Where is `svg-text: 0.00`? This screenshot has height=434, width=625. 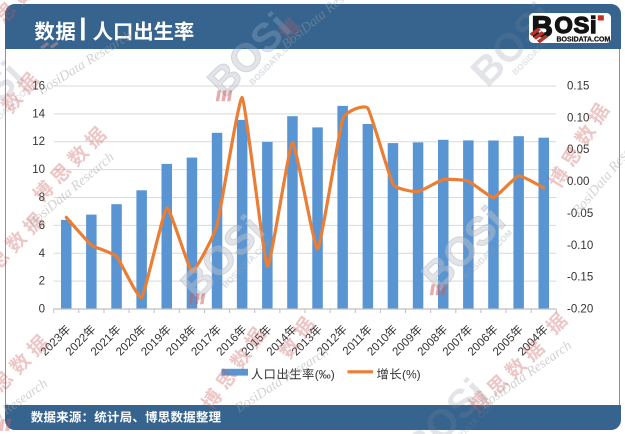
svg-text: 0.00 is located at coordinates (578, 182).